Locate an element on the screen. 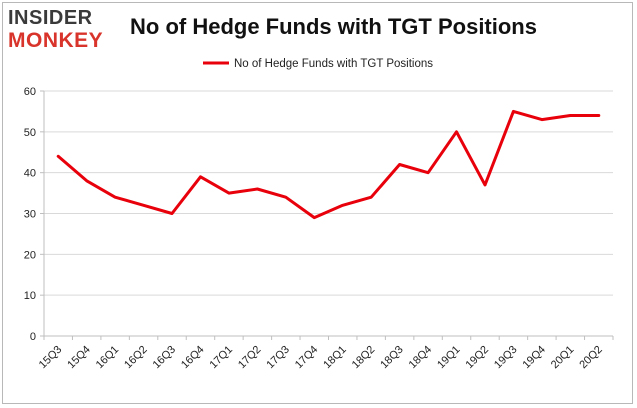 The height and width of the screenshot is (408, 637). y-tick-labels: 0 10 20 30 40 50 60 is located at coordinates (30, 214).